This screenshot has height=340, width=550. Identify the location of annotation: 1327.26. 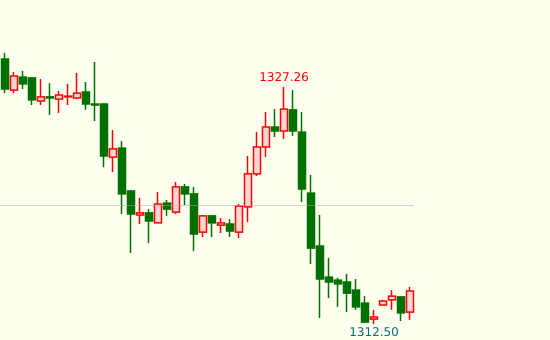
(284, 77).